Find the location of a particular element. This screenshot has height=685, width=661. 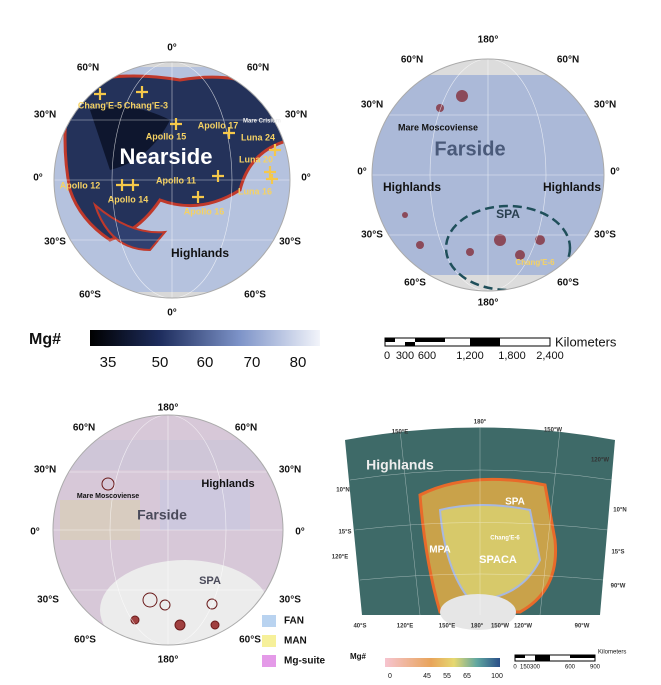

longitude-label: 40°S is located at coordinates (359, 627).